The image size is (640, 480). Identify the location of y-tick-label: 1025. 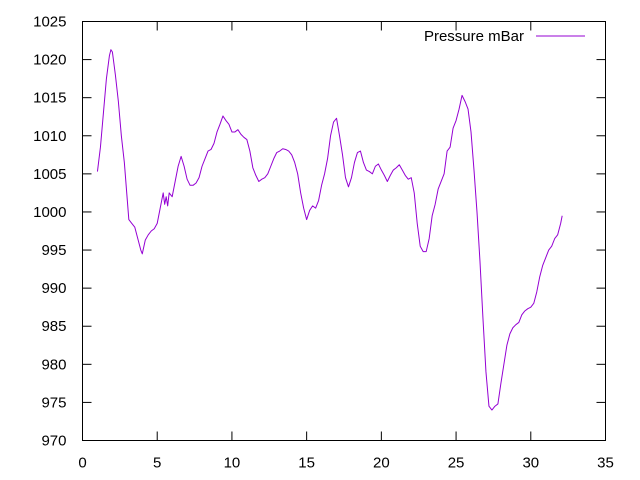
(49, 22).